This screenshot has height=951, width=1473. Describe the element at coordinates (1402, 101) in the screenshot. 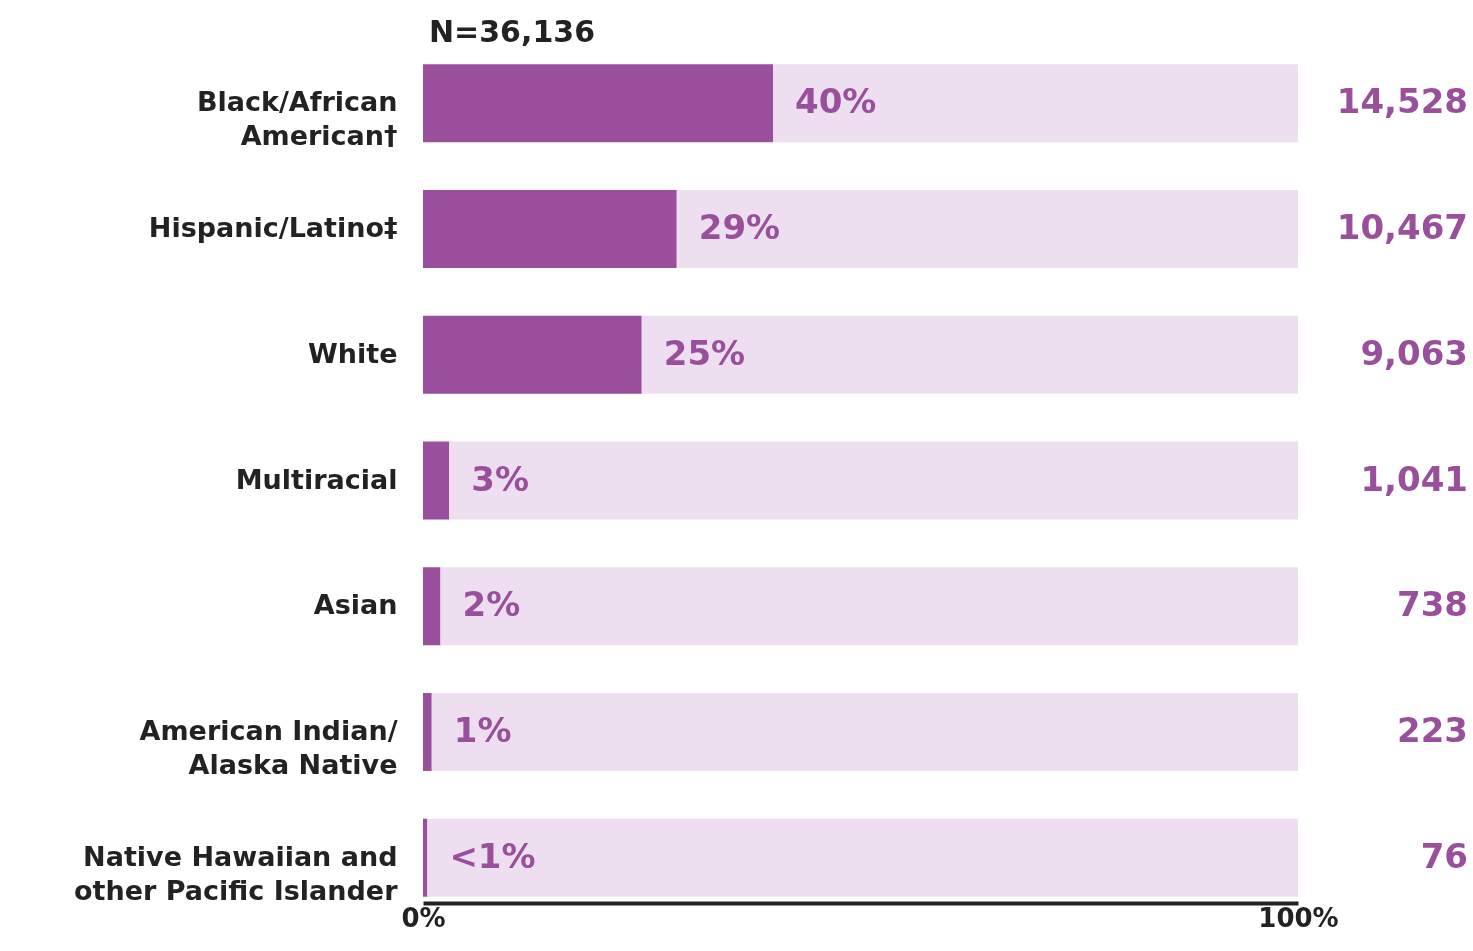

I see `text: 14,528` at that location.